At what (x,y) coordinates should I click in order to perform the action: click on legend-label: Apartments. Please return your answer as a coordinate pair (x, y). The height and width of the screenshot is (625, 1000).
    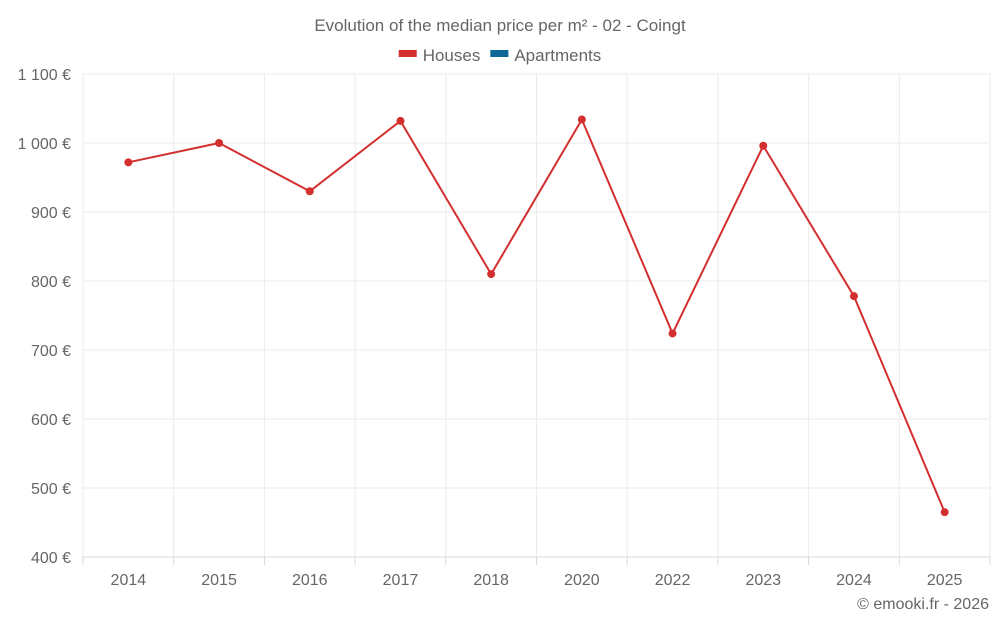
    Looking at the image, I should click on (557, 55).